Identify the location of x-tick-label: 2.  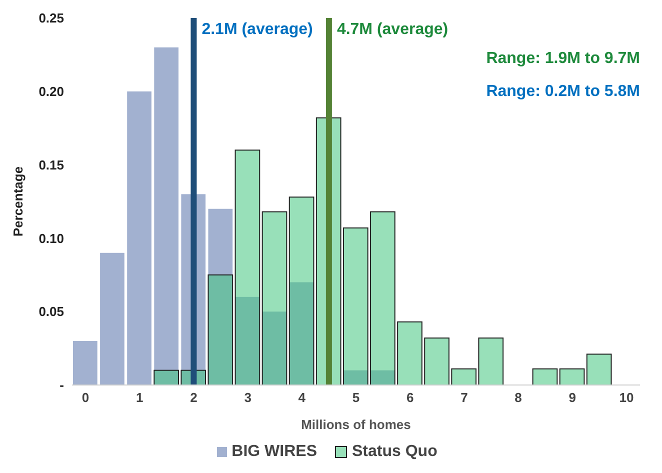
(194, 398).